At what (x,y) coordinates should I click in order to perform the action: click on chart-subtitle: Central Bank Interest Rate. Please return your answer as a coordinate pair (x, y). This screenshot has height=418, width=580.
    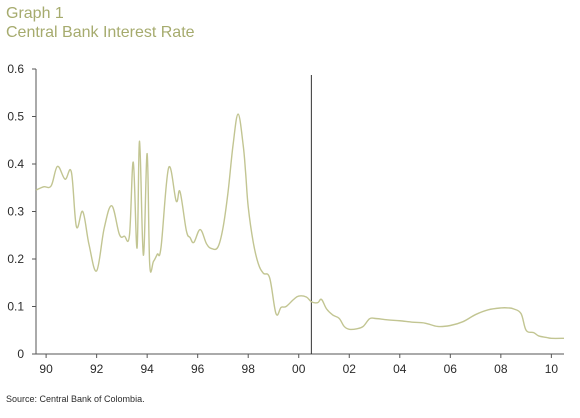
    Looking at the image, I should click on (100, 32).